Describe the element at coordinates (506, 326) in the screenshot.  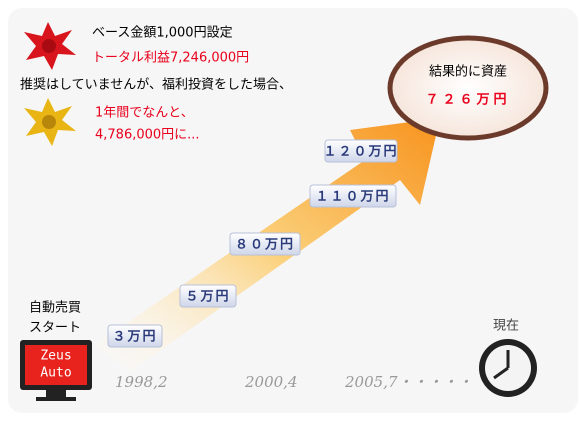
I see `now-label: 現在` at that location.